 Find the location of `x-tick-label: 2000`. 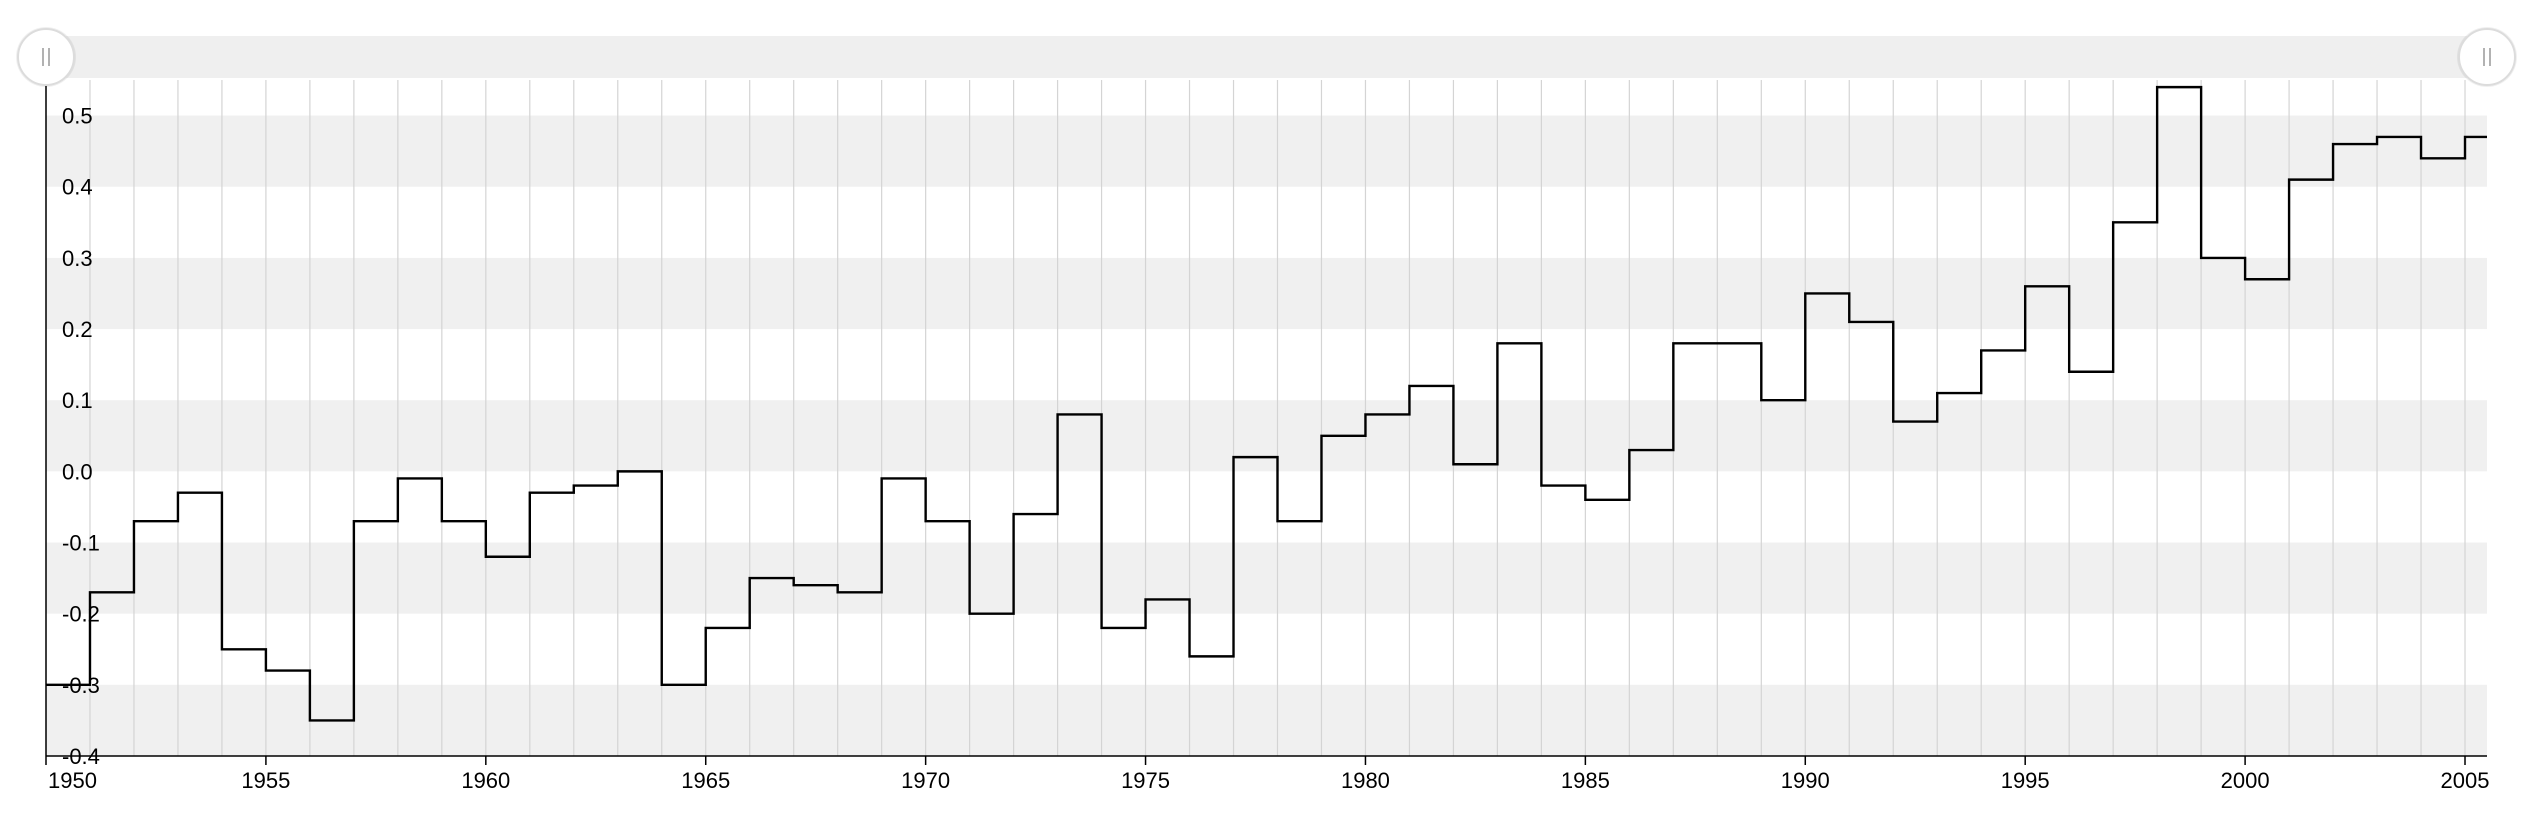

x-tick-label: 2000 is located at coordinates (2245, 780).